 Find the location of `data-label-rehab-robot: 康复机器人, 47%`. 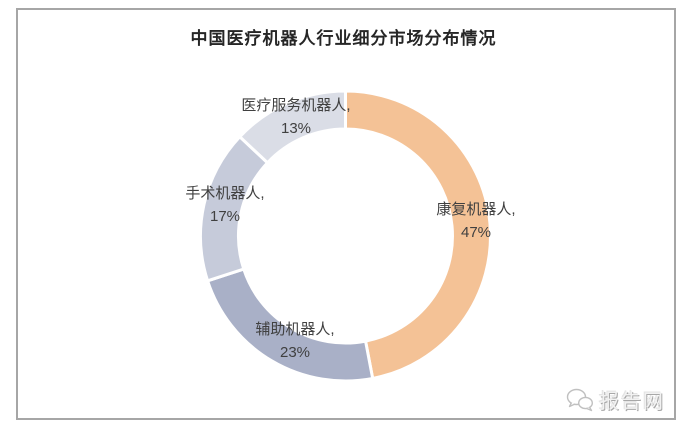

data-label-rehab-robot: 康复机器人, 47% is located at coordinates (475, 221).